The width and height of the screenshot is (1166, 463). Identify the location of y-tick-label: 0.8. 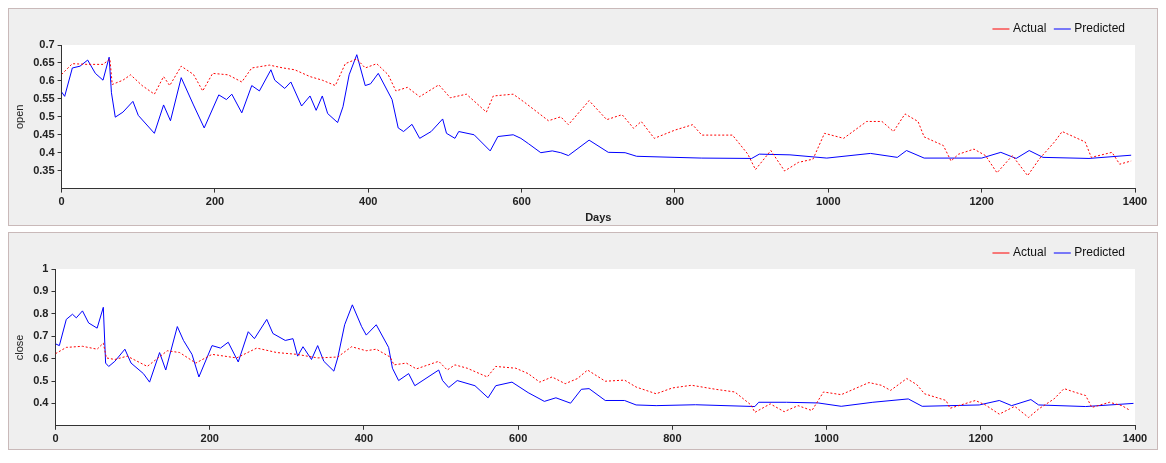
(41, 312).